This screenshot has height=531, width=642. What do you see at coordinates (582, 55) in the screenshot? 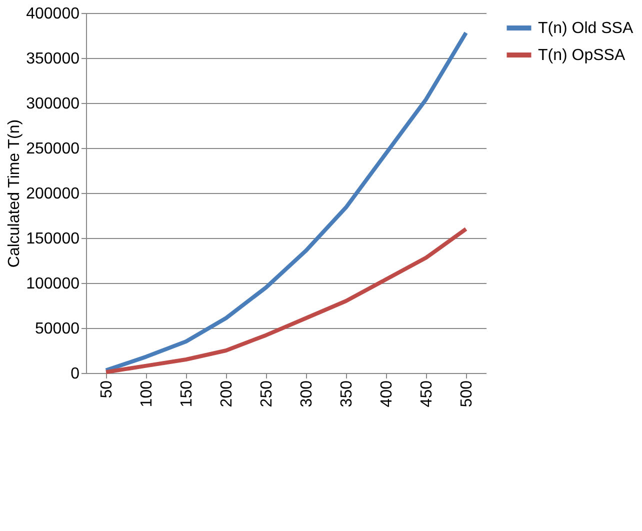
I see `legend-label: T(n) OpSSA` at bounding box center [582, 55].